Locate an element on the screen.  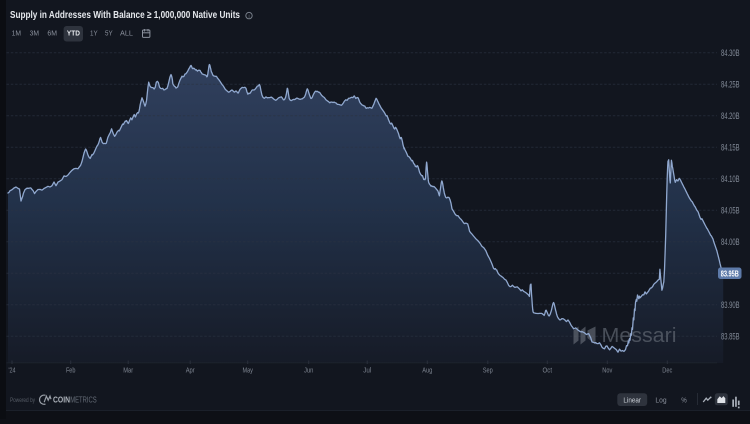
svg-text: 84.15B is located at coordinates (730, 147).